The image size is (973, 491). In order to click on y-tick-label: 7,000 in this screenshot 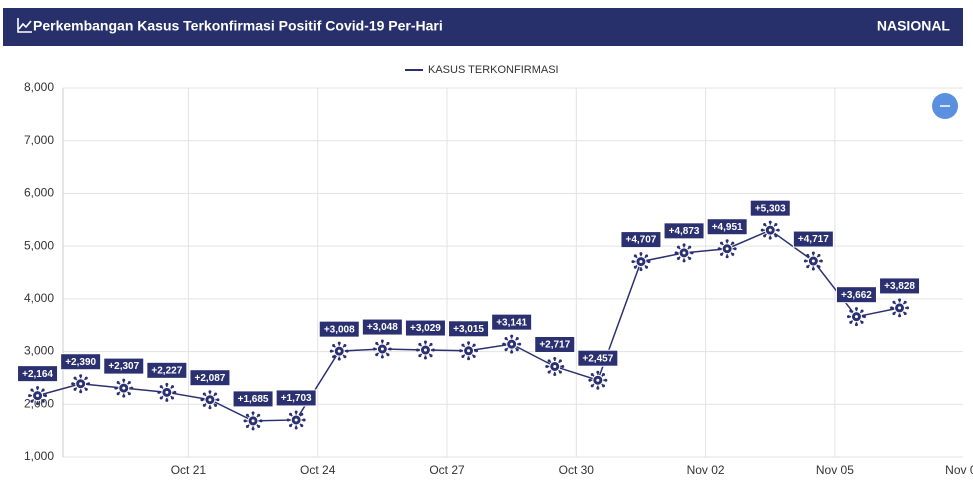, I will do `click(39, 140)`.